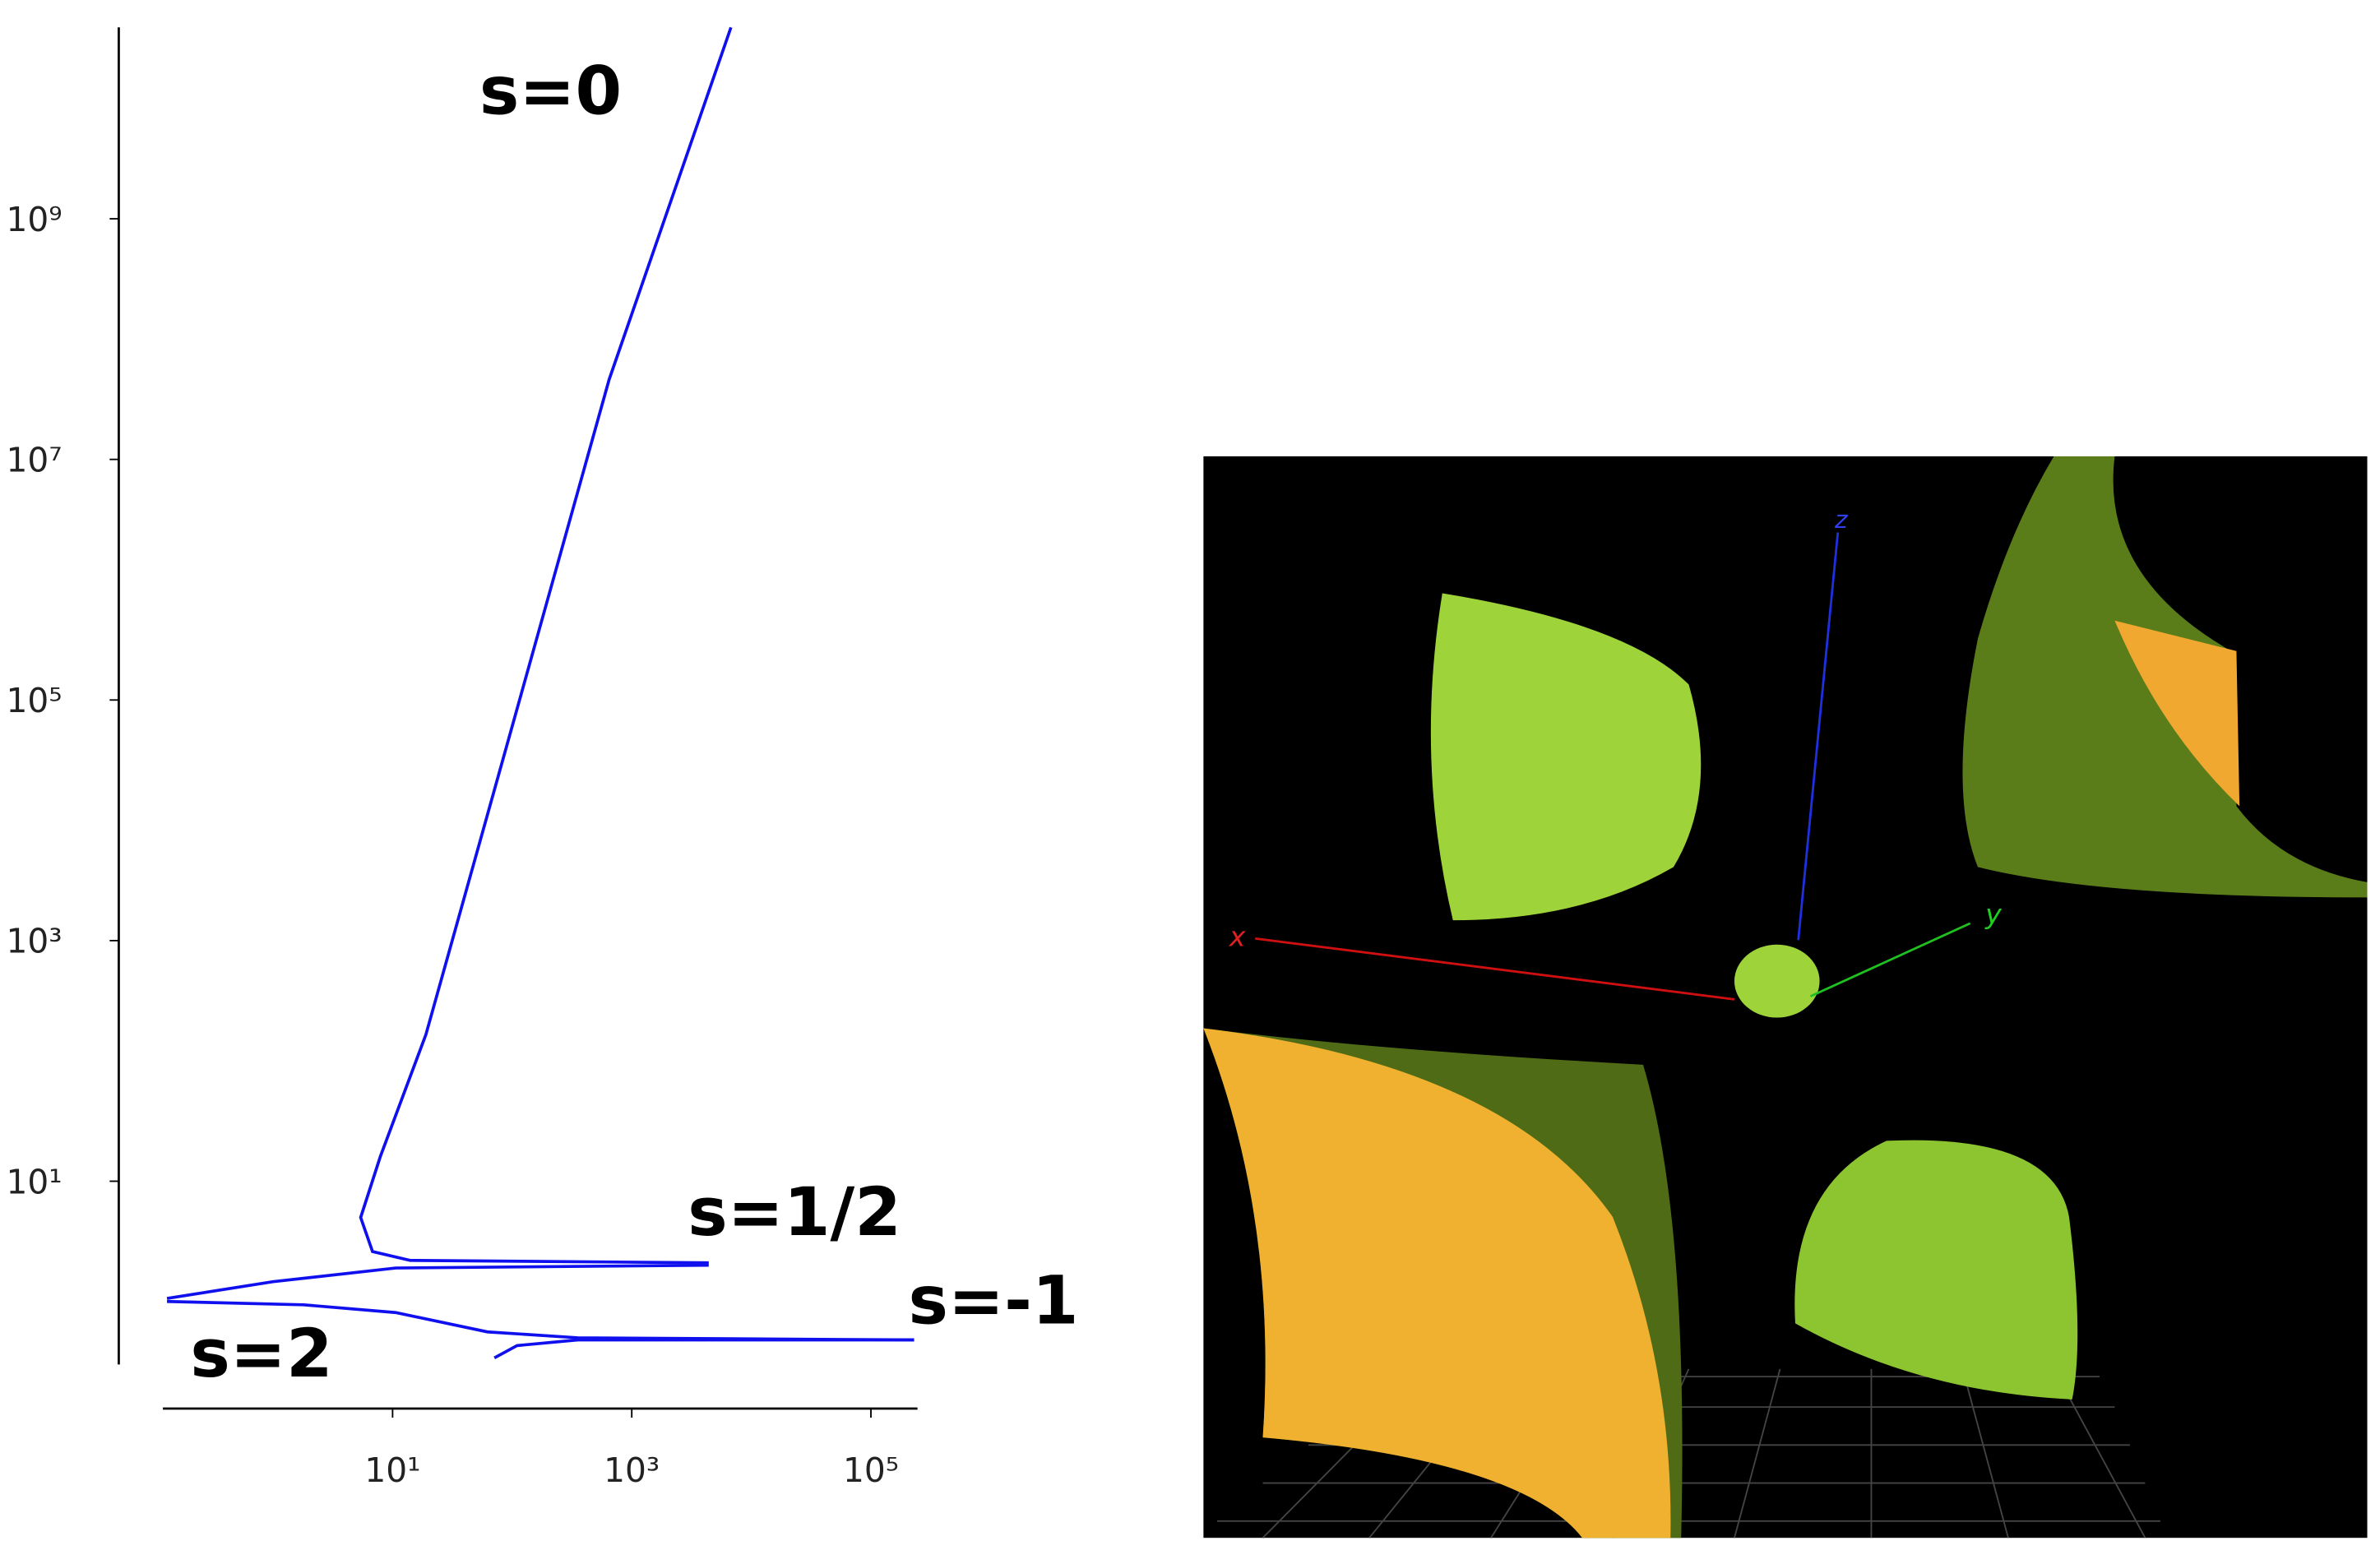 This screenshot has height=1550, width=2380. What do you see at coordinates (35, 1181) in the screenshot?
I see `y-tick-label: 10¹` at bounding box center [35, 1181].